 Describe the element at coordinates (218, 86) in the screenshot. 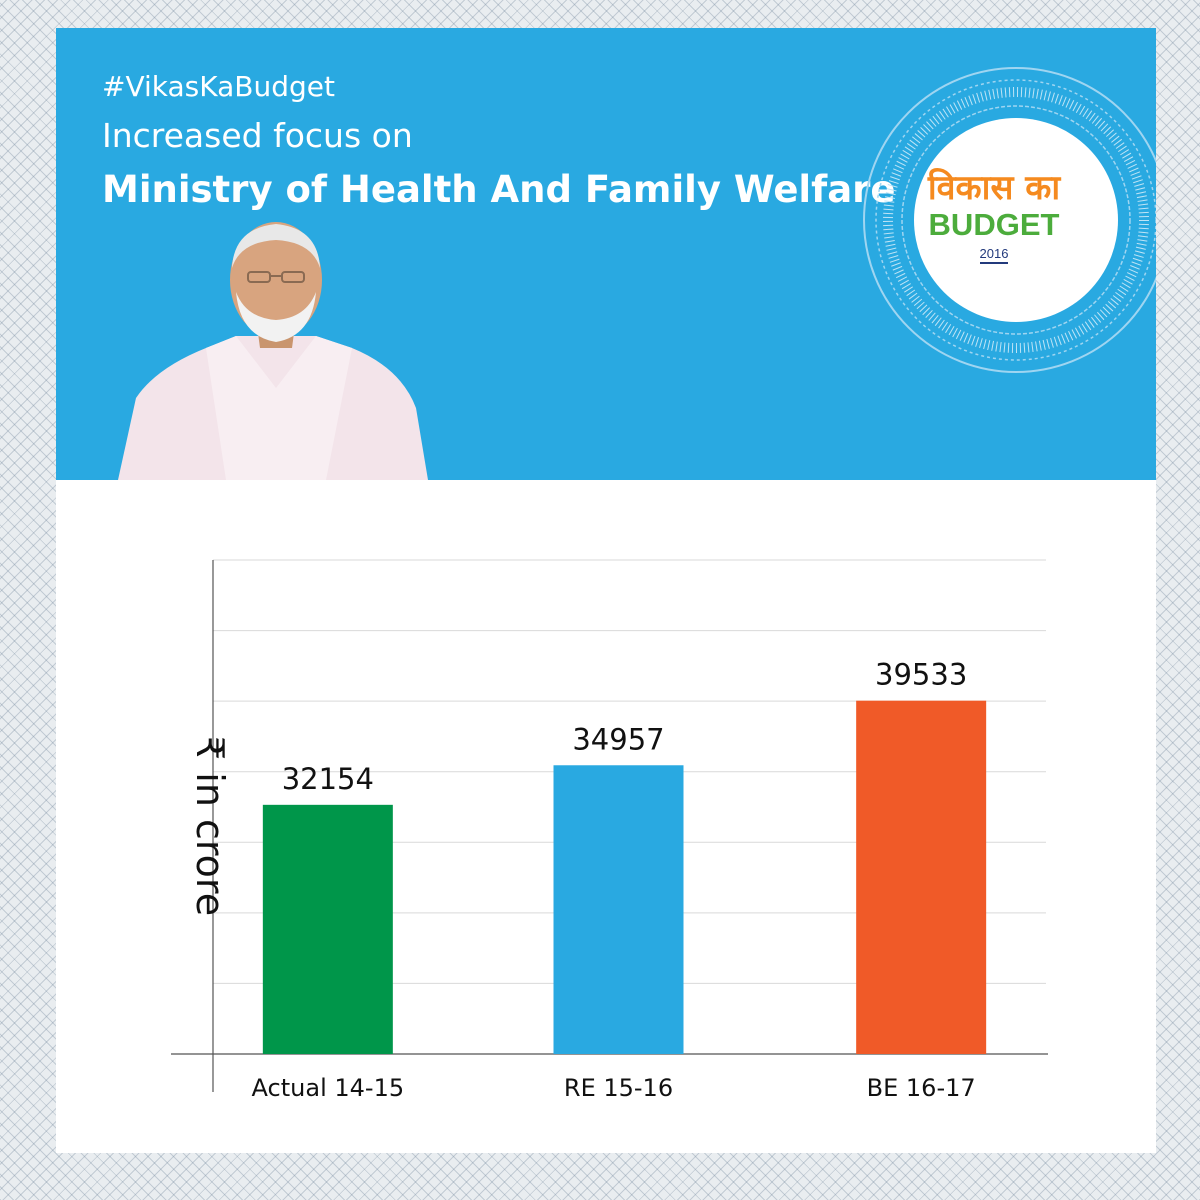

I see `hashtag: #VikasKaBudget` at that location.